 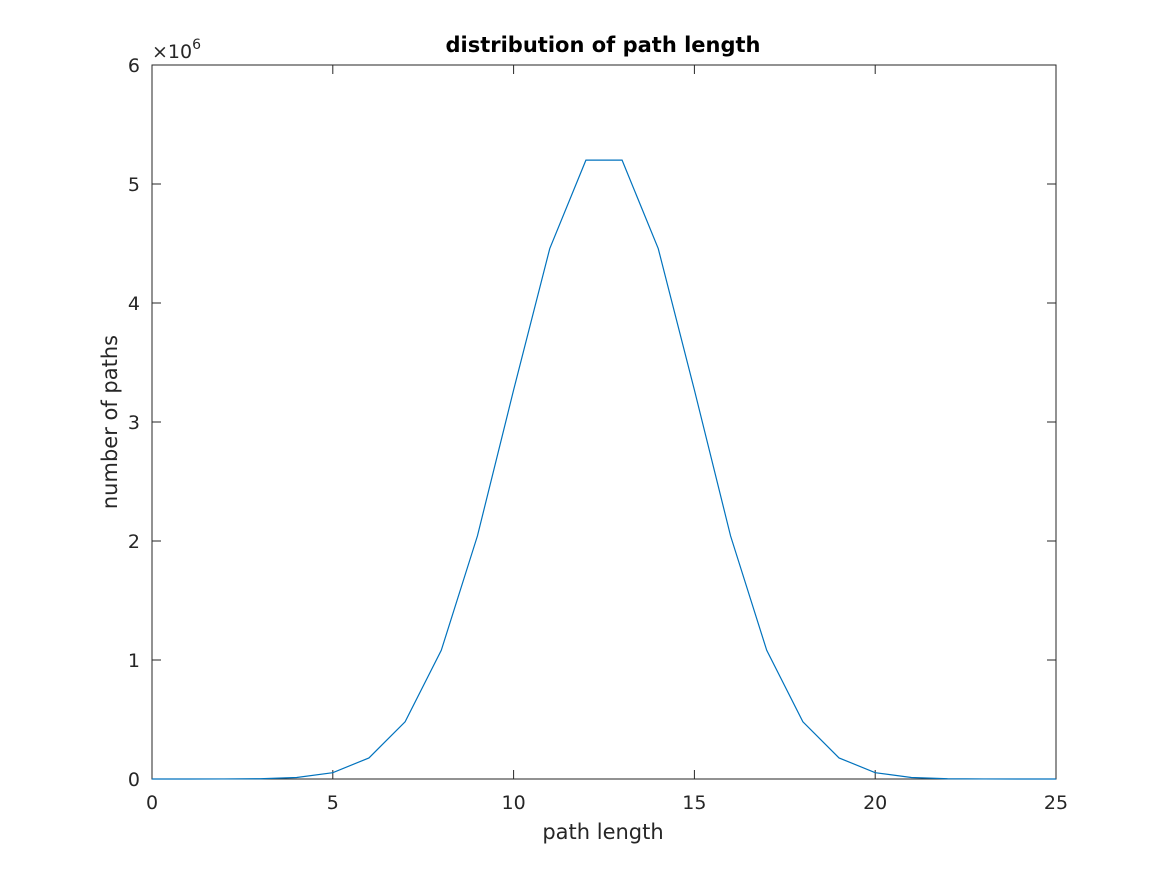 I want to click on x-tick-label: 10, so click(x=514, y=803).